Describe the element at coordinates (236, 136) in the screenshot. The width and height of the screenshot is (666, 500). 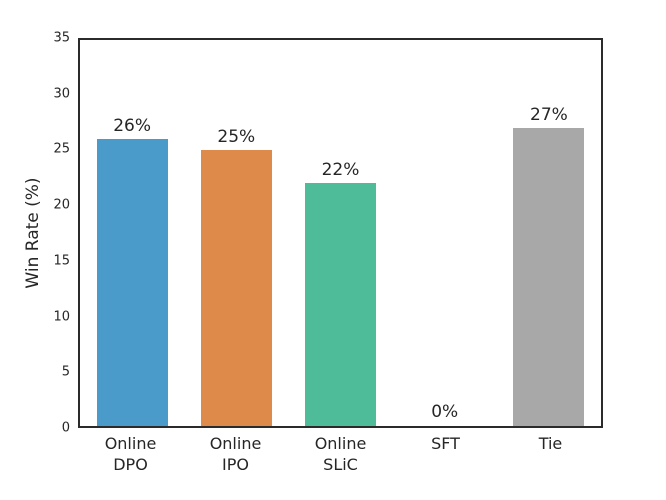
I see `bar-value-label-online-ipo: 25%` at that location.